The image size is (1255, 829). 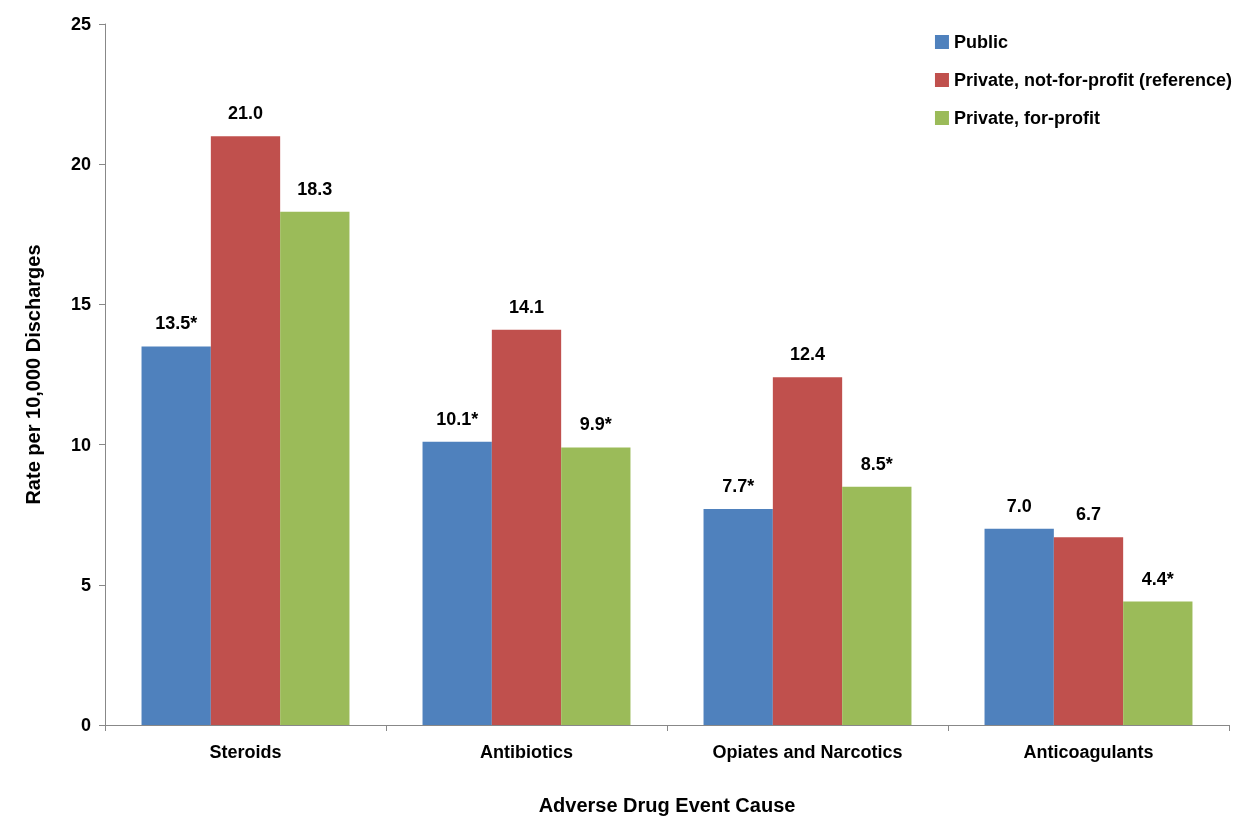 What do you see at coordinates (85, 584) in the screenshot?
I see `y-tick-label: 5` at bounding box center [85, 584].